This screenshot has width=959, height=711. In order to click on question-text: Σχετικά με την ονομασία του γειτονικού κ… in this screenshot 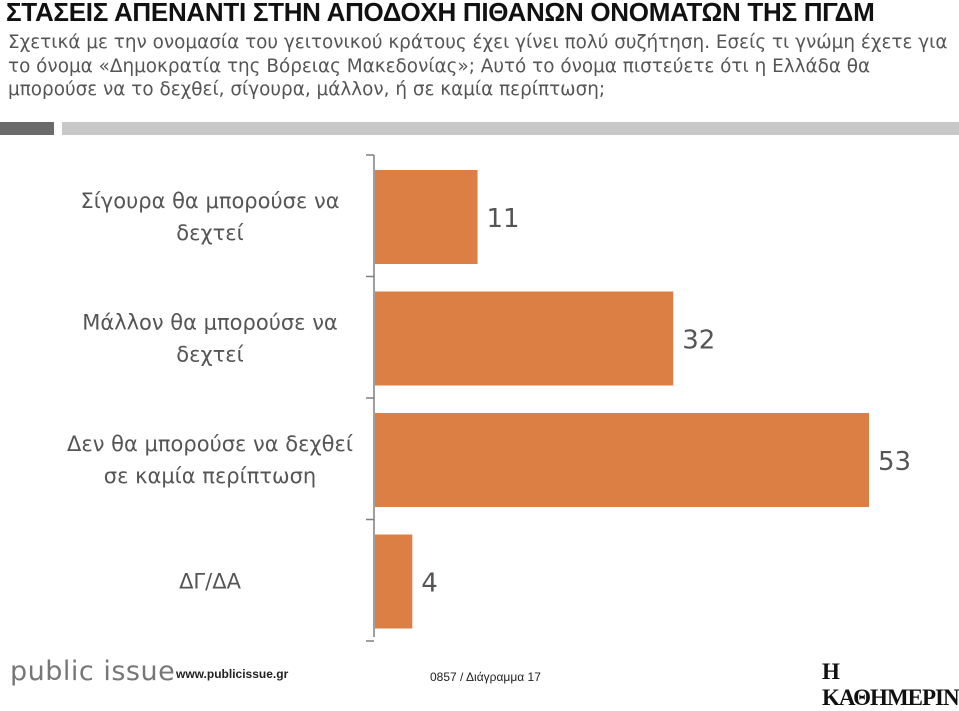, I will do `click(478, 66)`.